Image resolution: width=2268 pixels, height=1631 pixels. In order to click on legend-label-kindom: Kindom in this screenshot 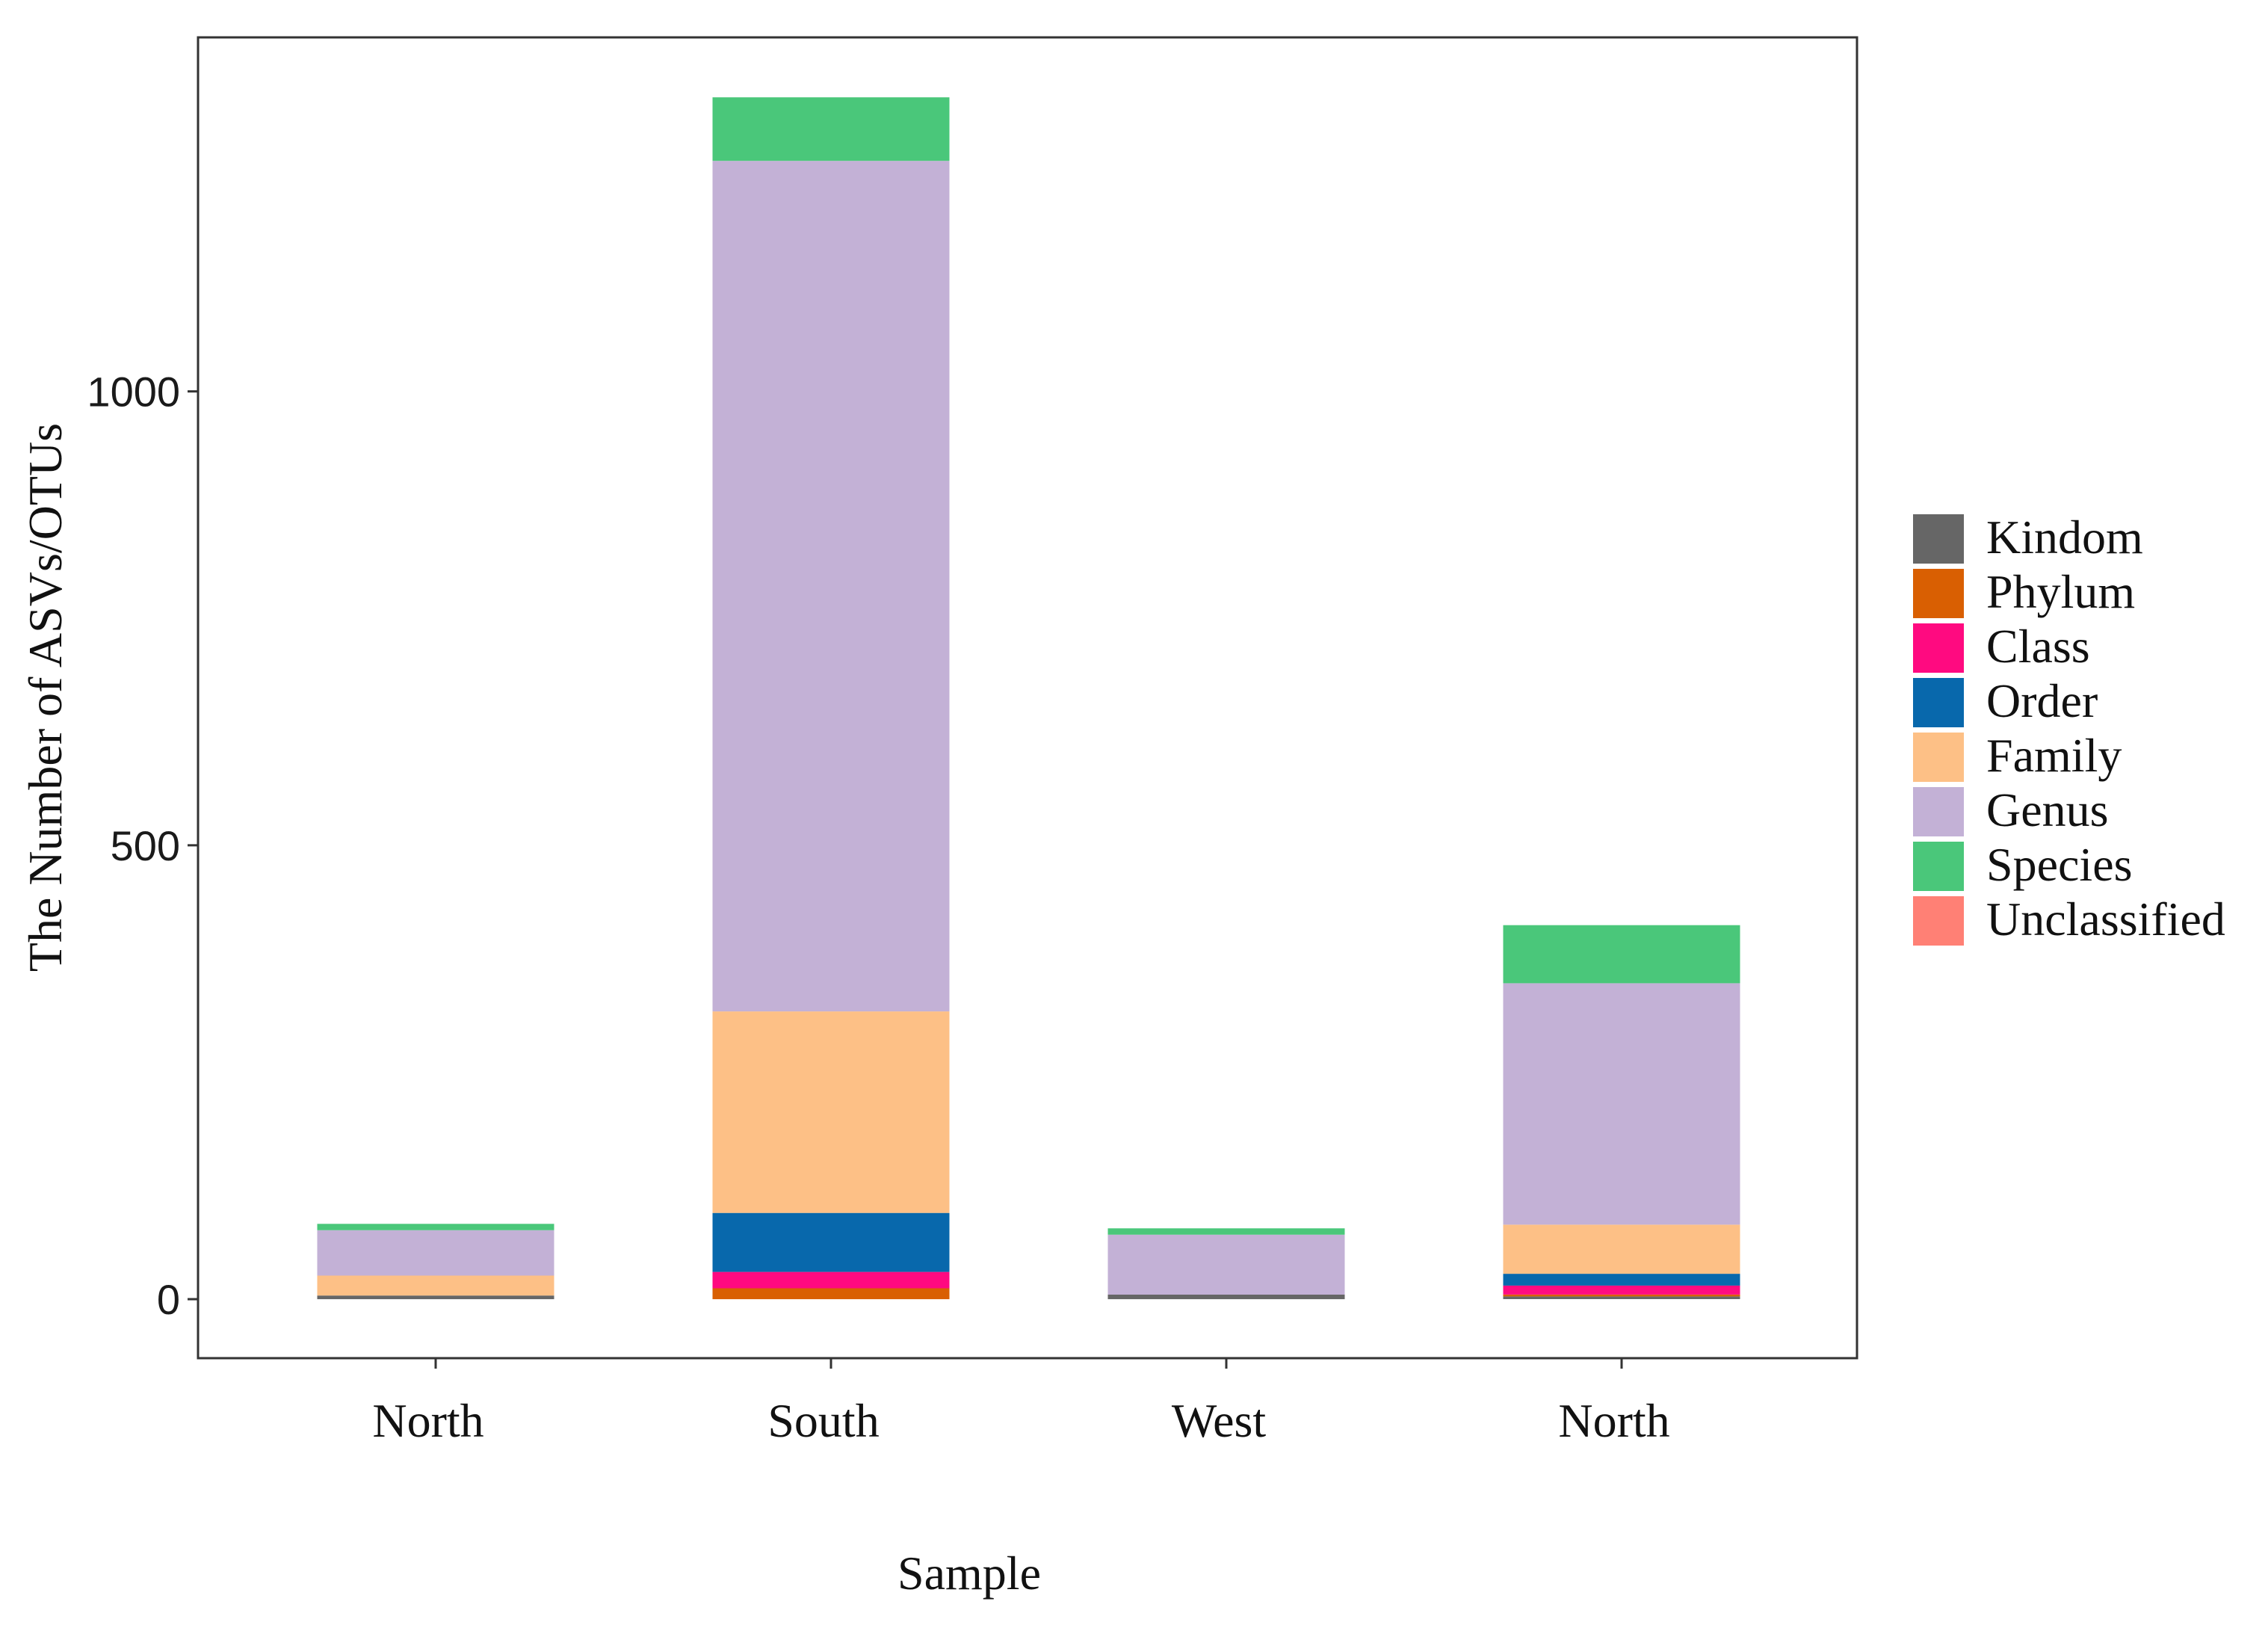, I will do `click(2064, 537)`.